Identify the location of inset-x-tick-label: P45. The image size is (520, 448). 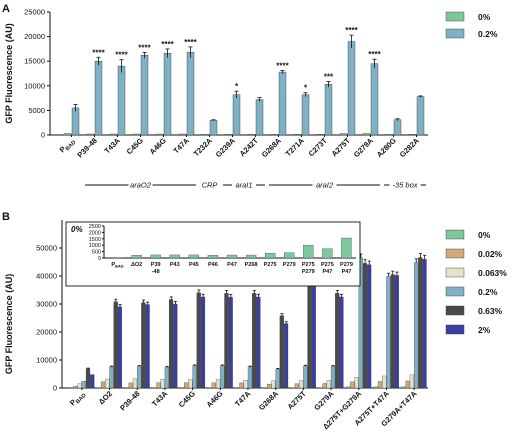
(194, 265).